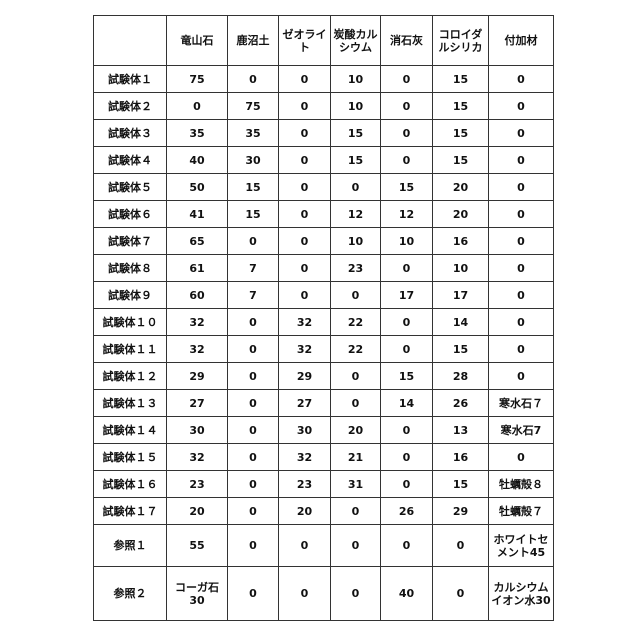 This screenshot has width=640, height=640. I want to click on table-row: 参照２コーガ石30000400カルシウムイオン水30, so click(324, 594).